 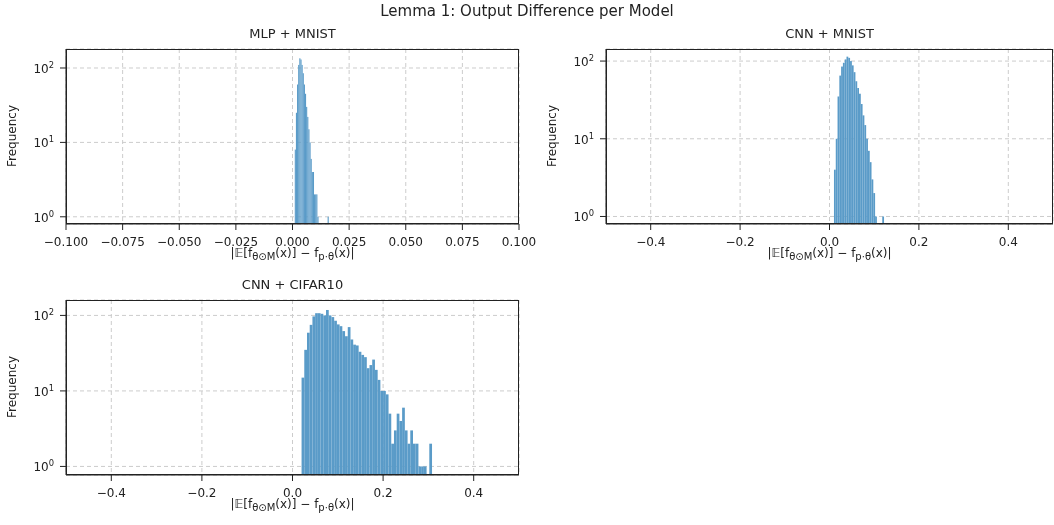 I want to click on x-tick-label: −0.075, so click(x=122, y=242).